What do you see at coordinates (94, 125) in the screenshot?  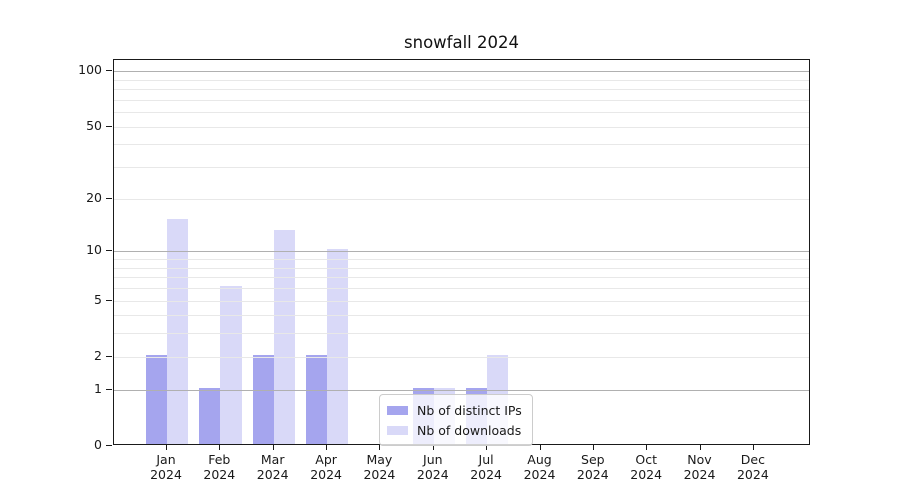 I see `y-tick-label: 50` at bounding box center [94, 125].